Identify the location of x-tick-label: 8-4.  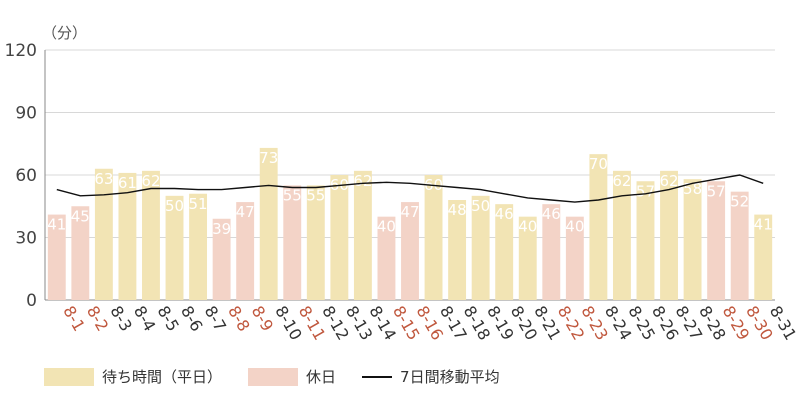
(145, 319).